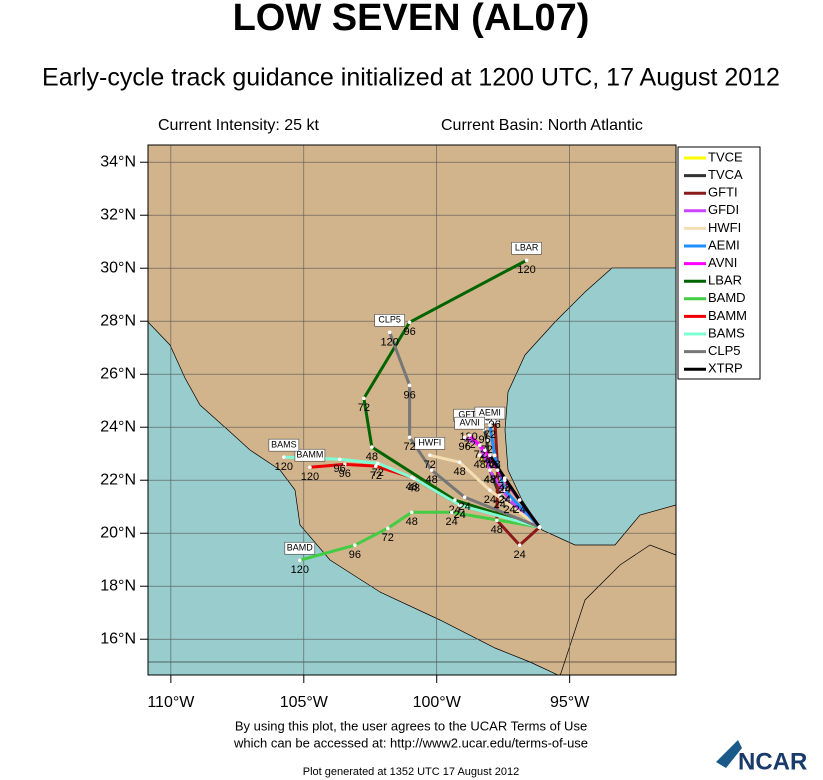 Image resolution: width=823 pixels, height=780 pixels. I want to click on end-box-label: AEMI, so click(490, 412).